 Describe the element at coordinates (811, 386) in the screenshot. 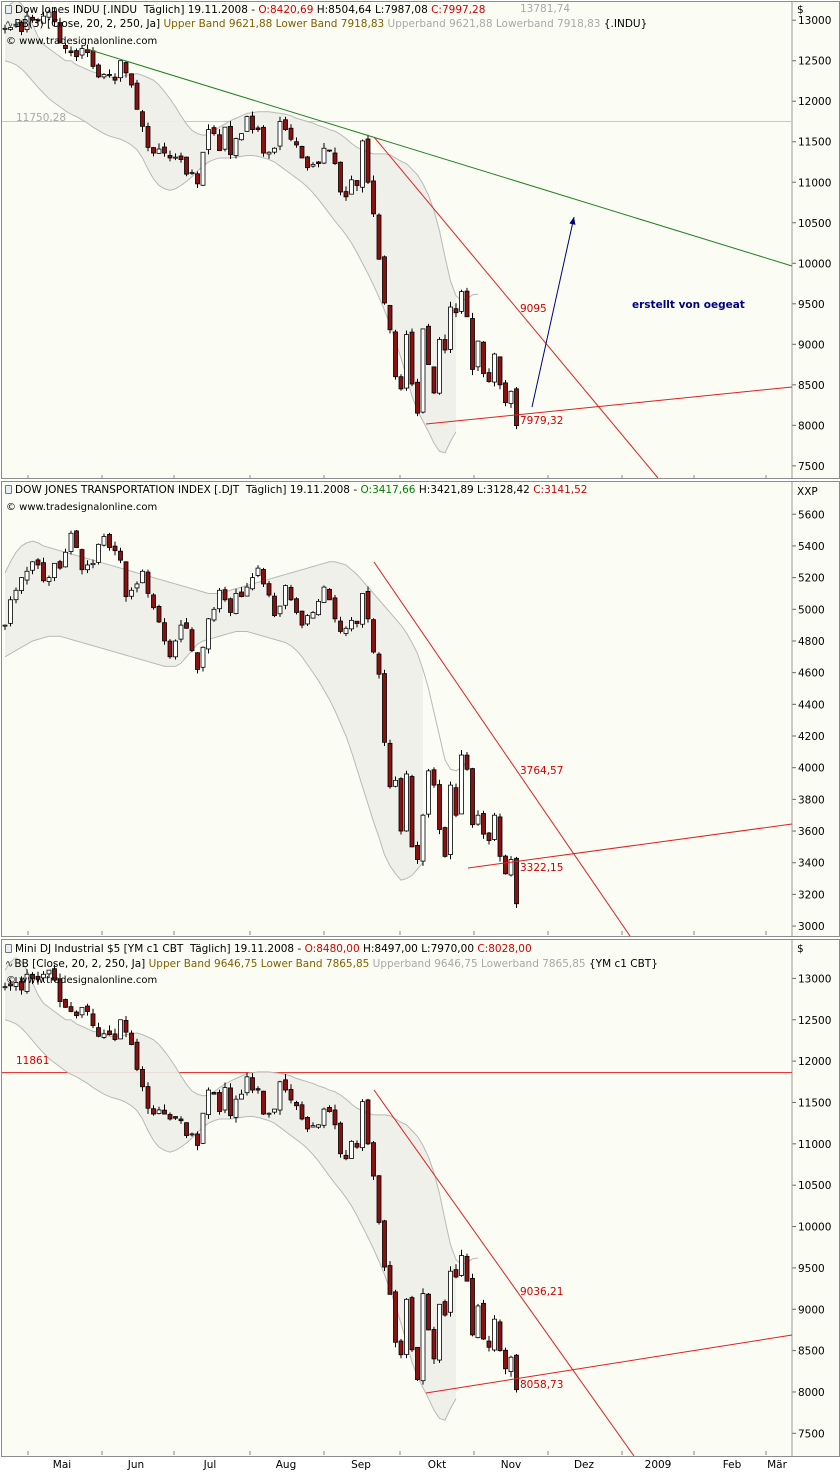

I see `y-tick-label: 8500` at that location.